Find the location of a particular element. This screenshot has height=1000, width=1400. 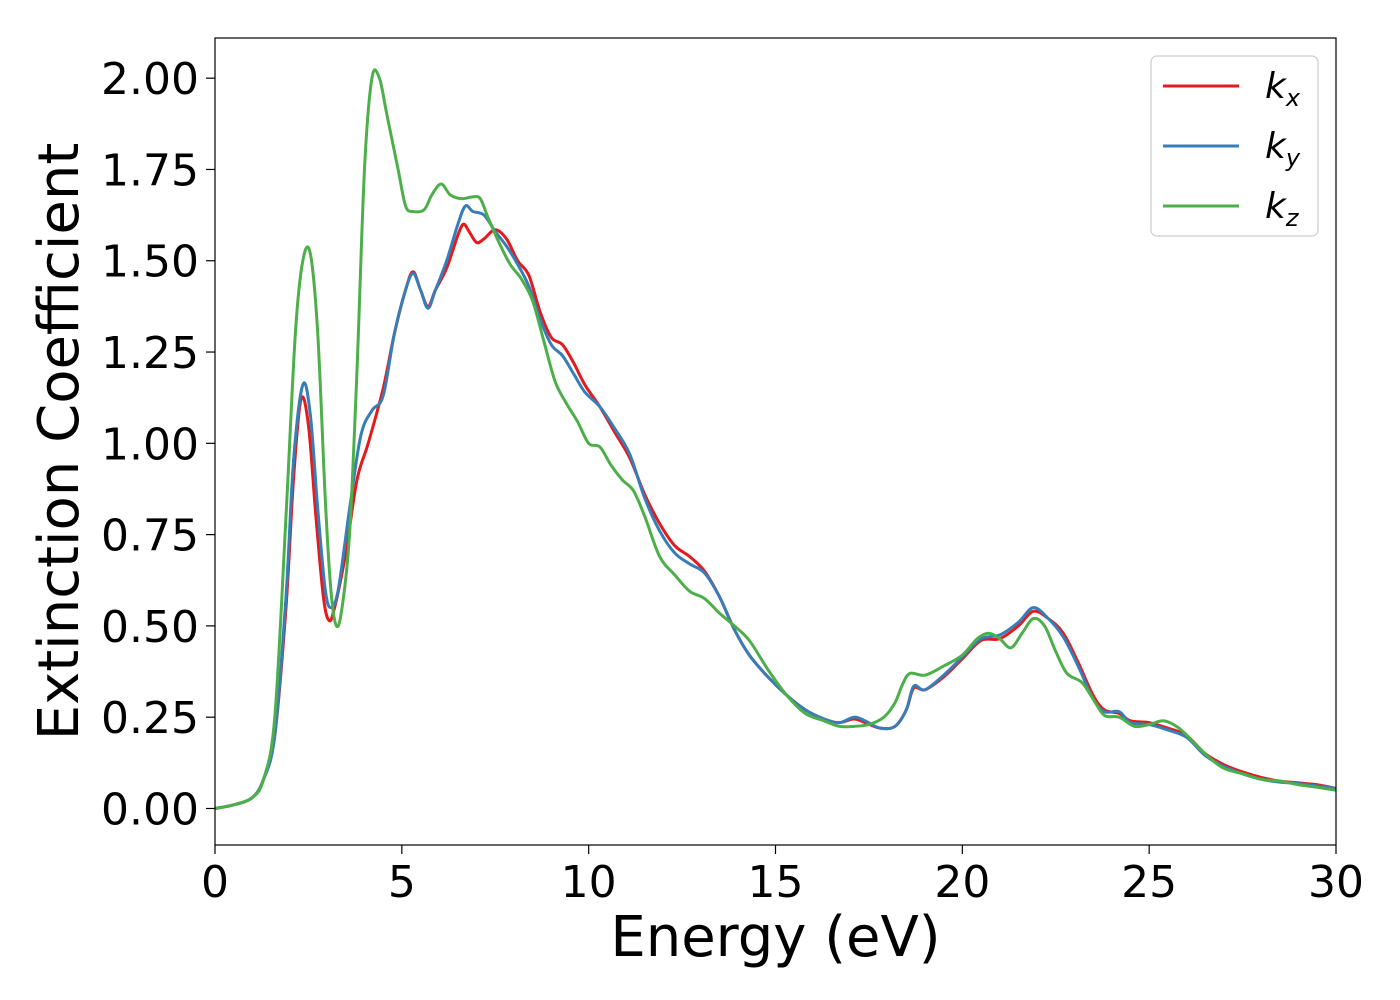

x-tick-label: 30 is located at coordinates (1336, 882).